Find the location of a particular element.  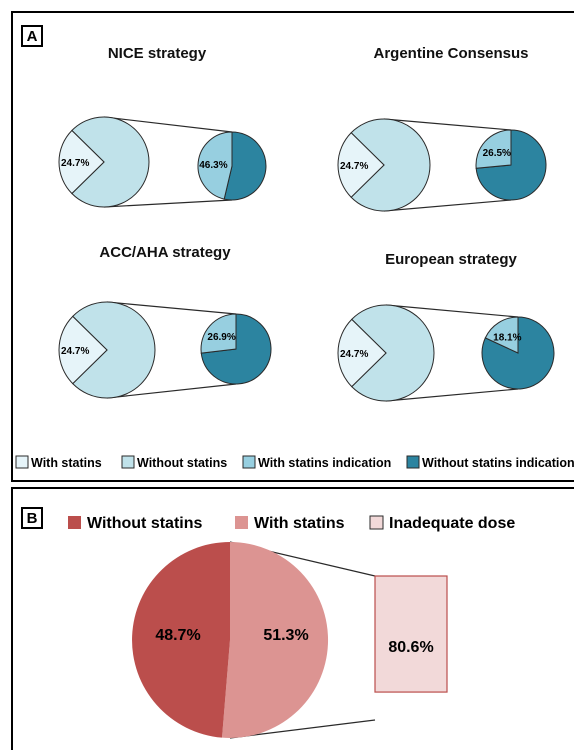

pie-b-slice-without-statins is located at coordinates (181, 640).